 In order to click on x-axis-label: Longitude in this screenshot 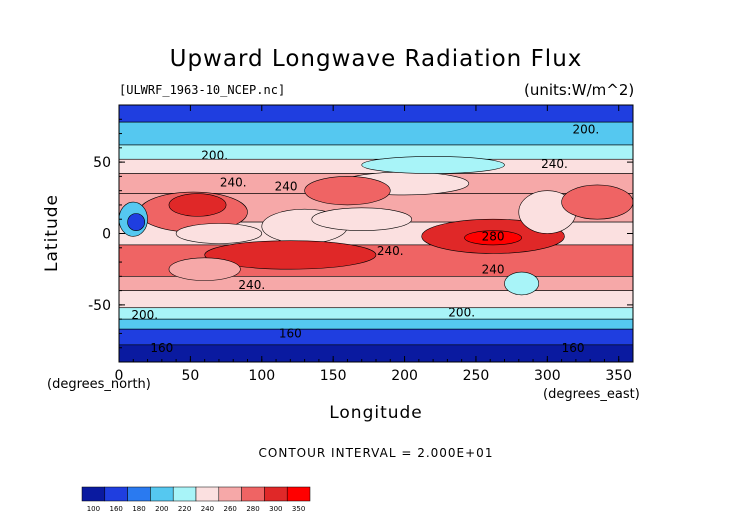, I will do `click(376, 413)`.